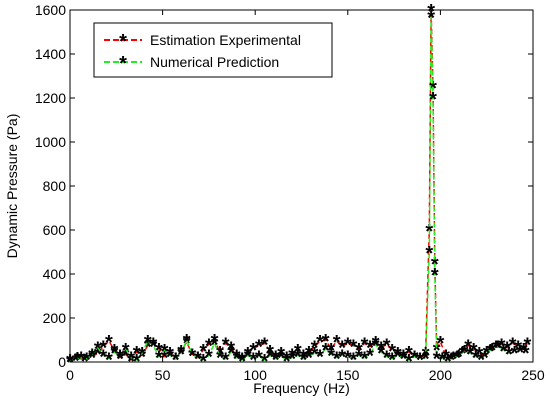  What do you see at coordinates (301, 388) in the screenshot?
I see `x-axis-label: Frequency (Hz)` at bounding box center [301, 388].